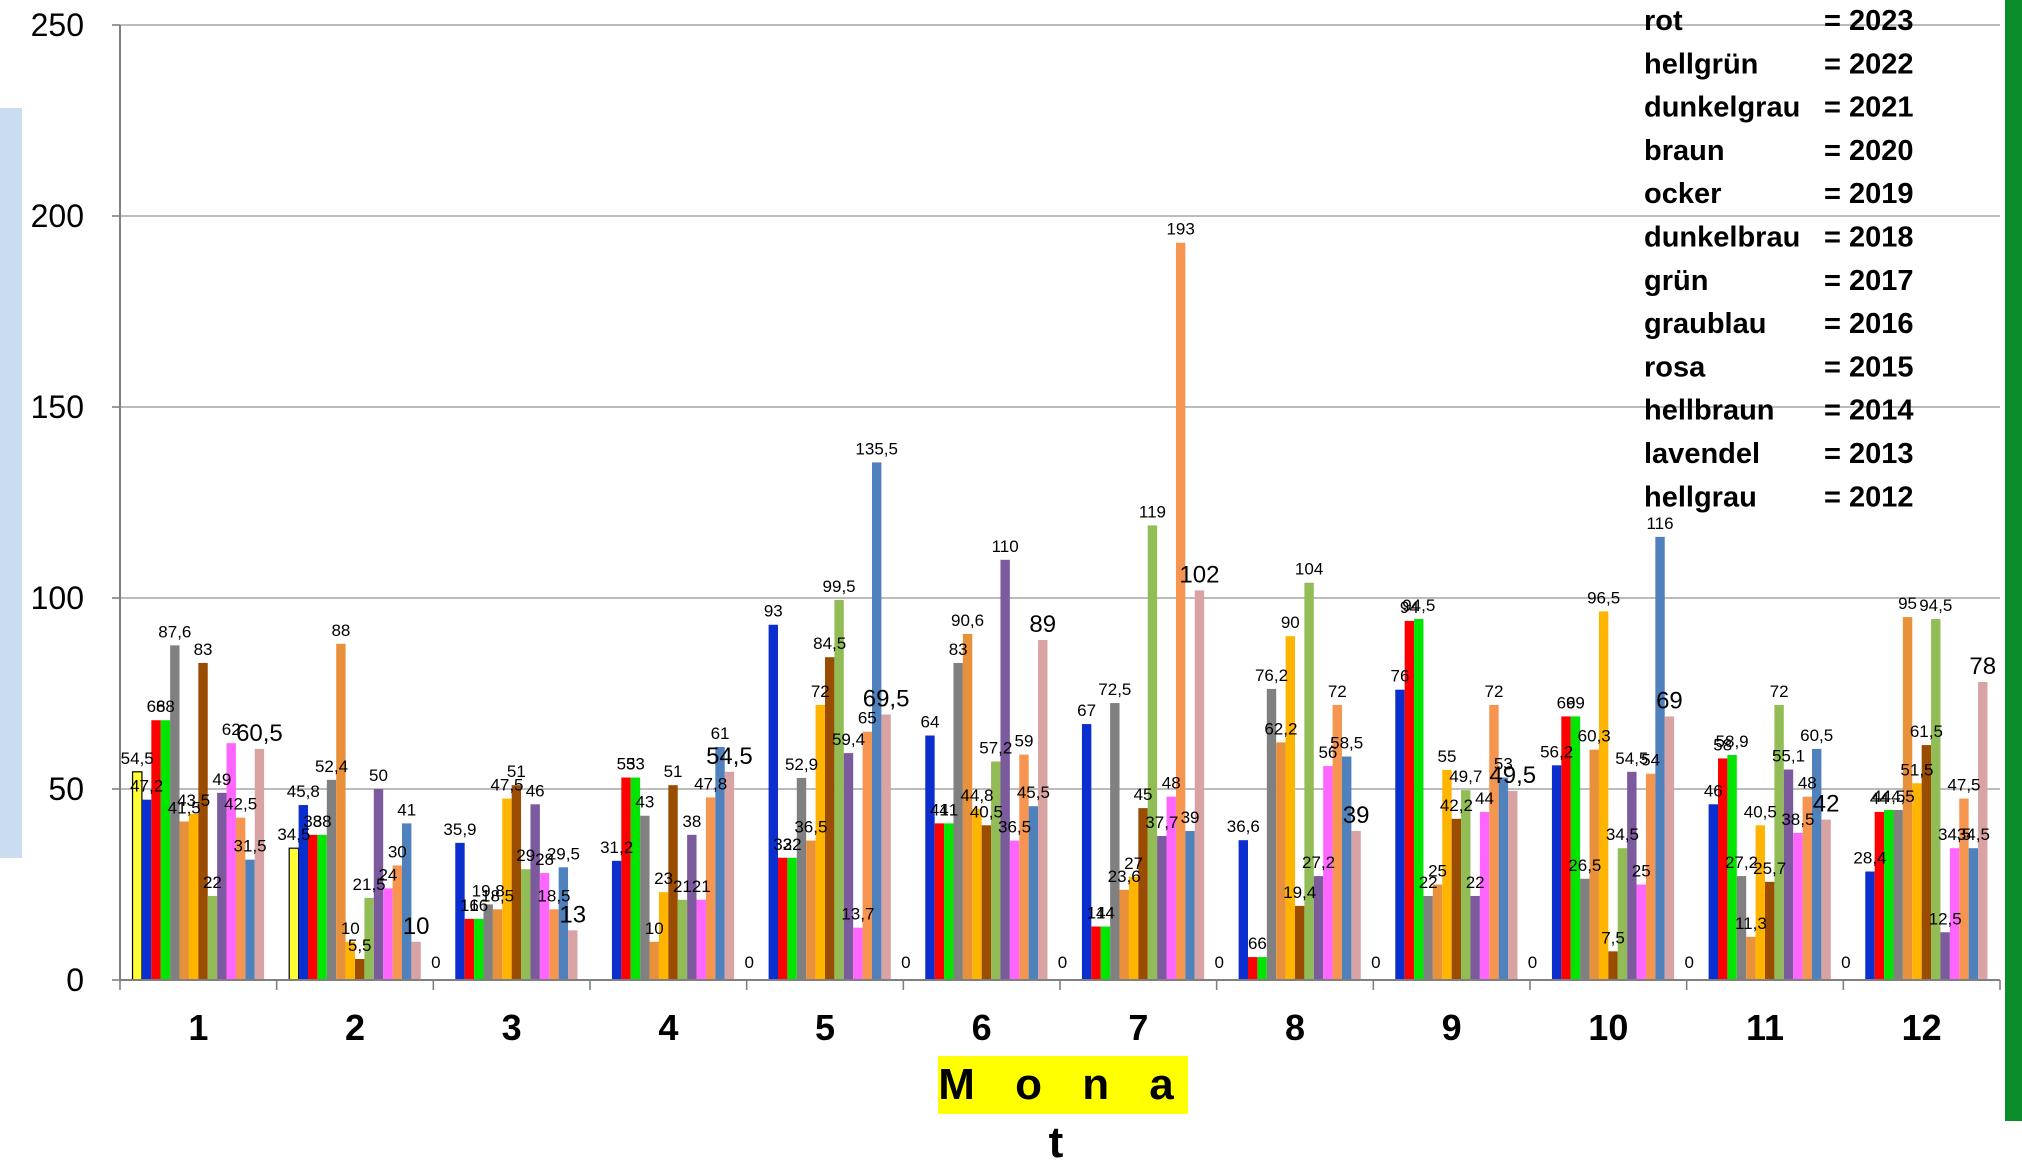 This screenshot has width=2022, height=1172. Describe the element at coordinates (801, 764) in the screenshot. I see `data-label: 52,9` at that location.